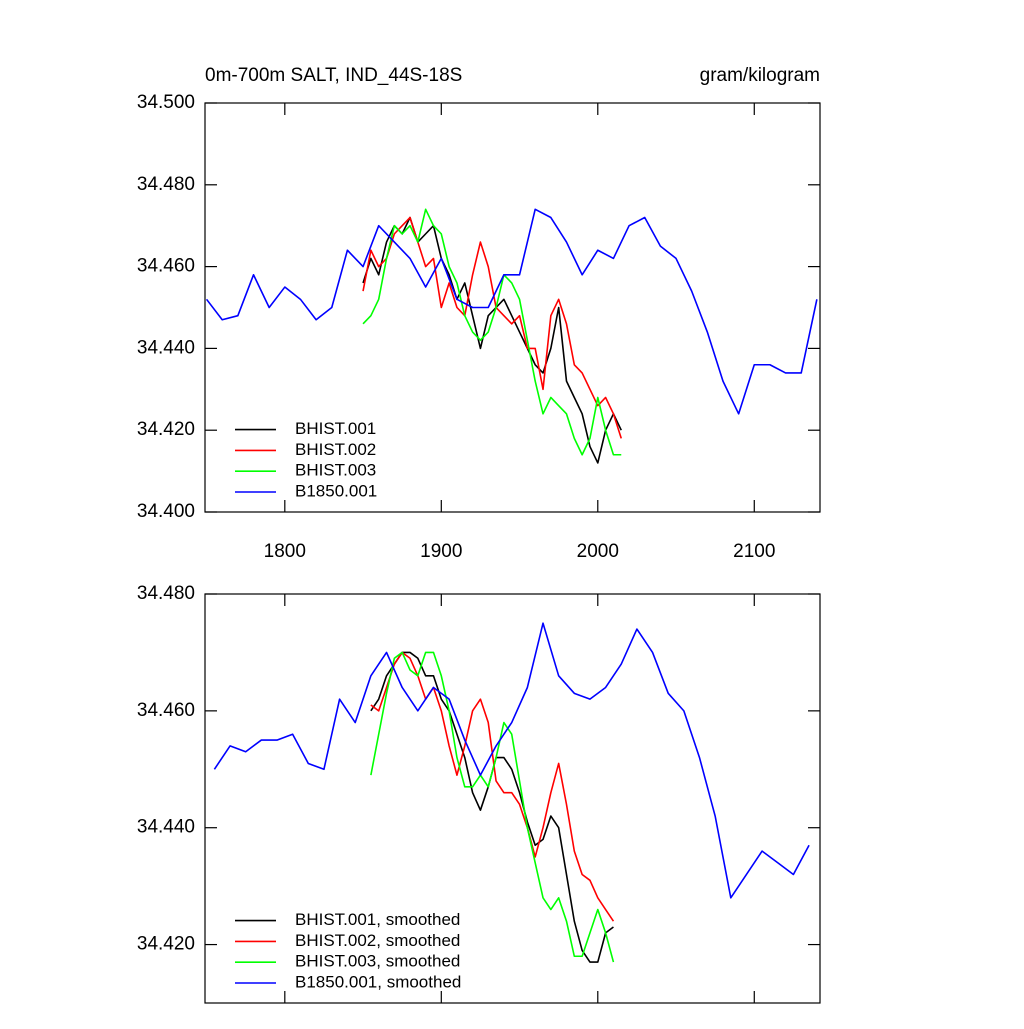  I want to click on legend-label: BHIST.002, so click(335, 449).